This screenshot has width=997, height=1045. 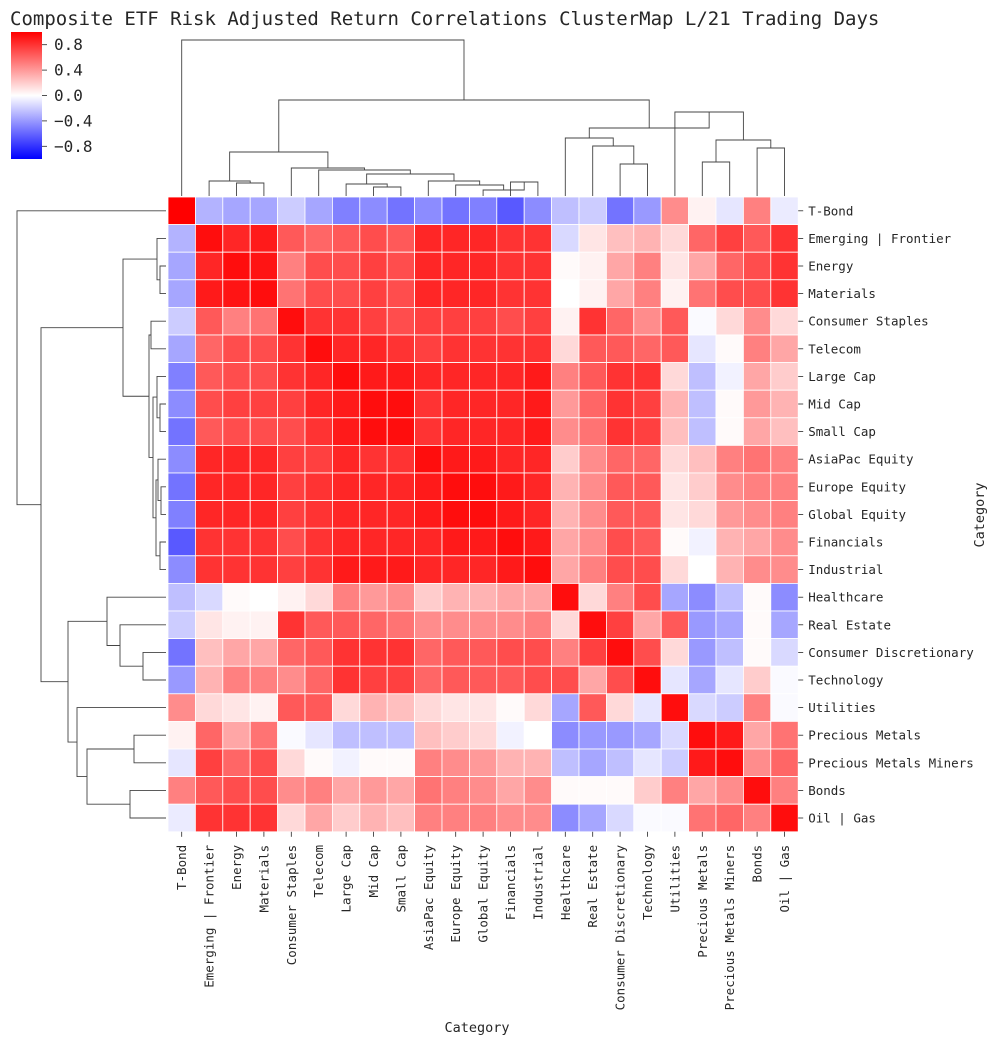 What do you see at coordinates (834, 404) in the screenshot?
I see `row-label-mid-cap: Mid Cap` at bounding box center [834, 404].